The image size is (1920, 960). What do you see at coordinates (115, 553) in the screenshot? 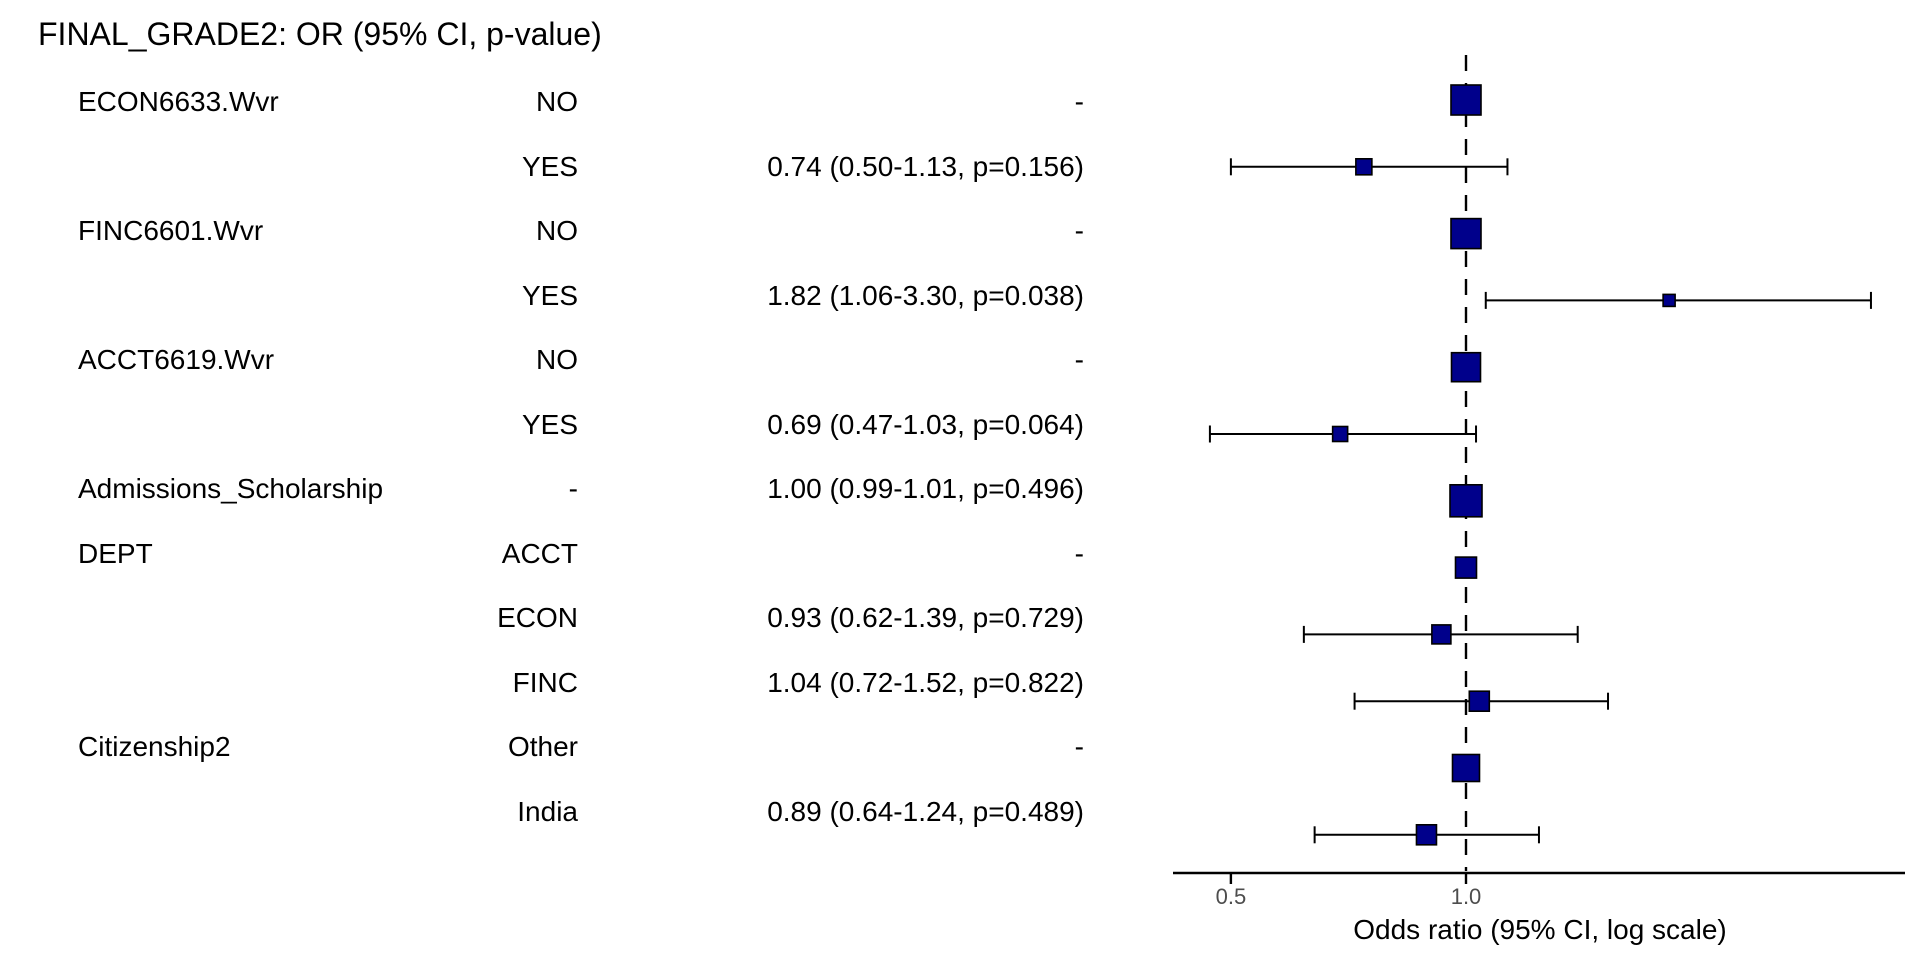
I see `row-variable-label: DEPT` at bounding box center [115, 553].